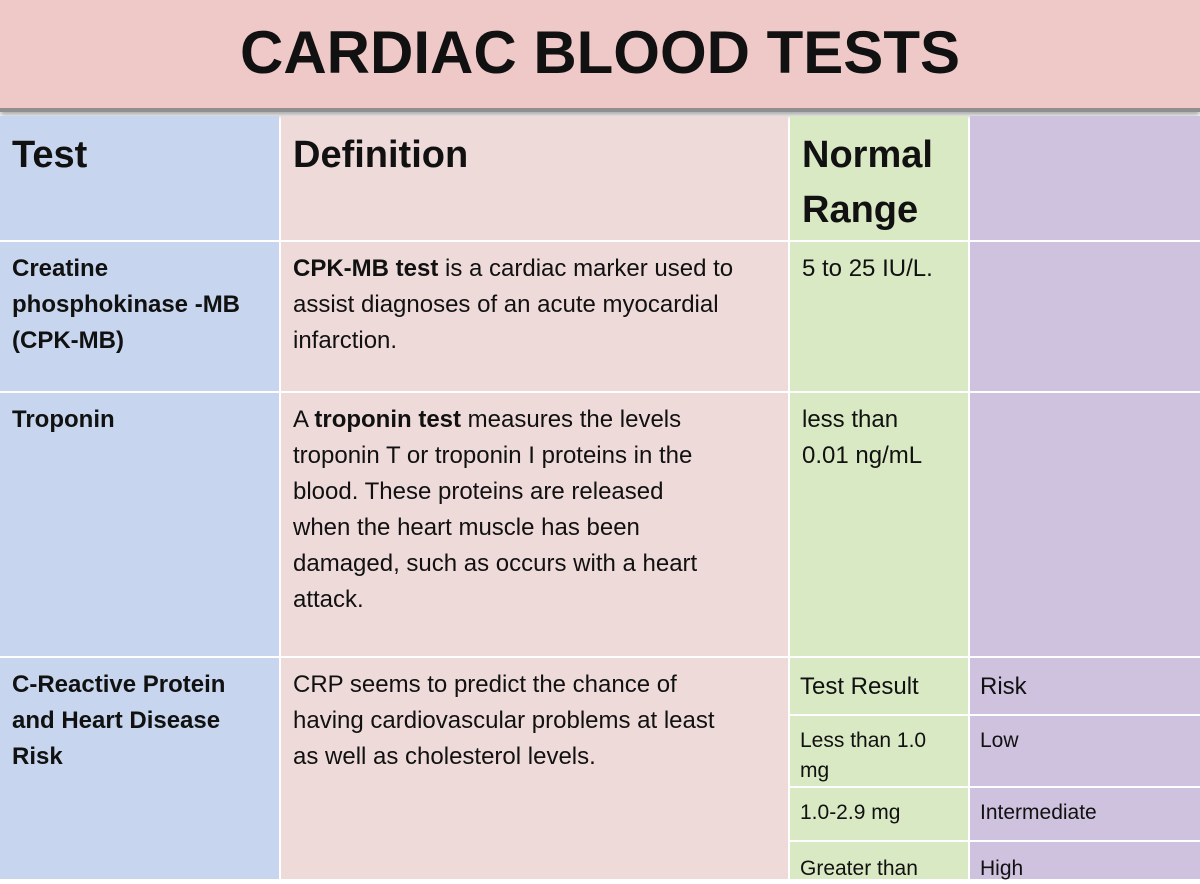 This screenshot has width=1200, height=884. I want to click on header-test: Test, so click(139, 178).